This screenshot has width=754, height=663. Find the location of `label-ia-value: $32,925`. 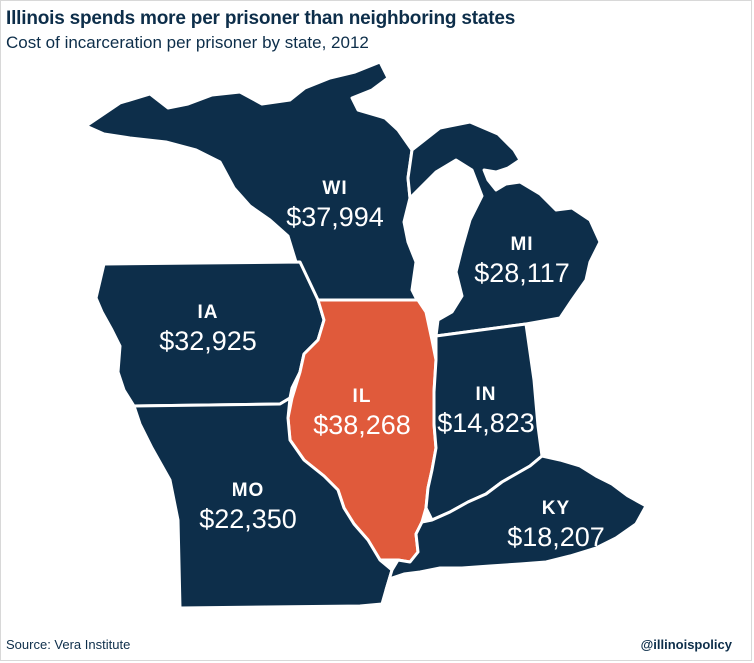

label-ia-value: $32,925 is located at coordinates (208, 341).